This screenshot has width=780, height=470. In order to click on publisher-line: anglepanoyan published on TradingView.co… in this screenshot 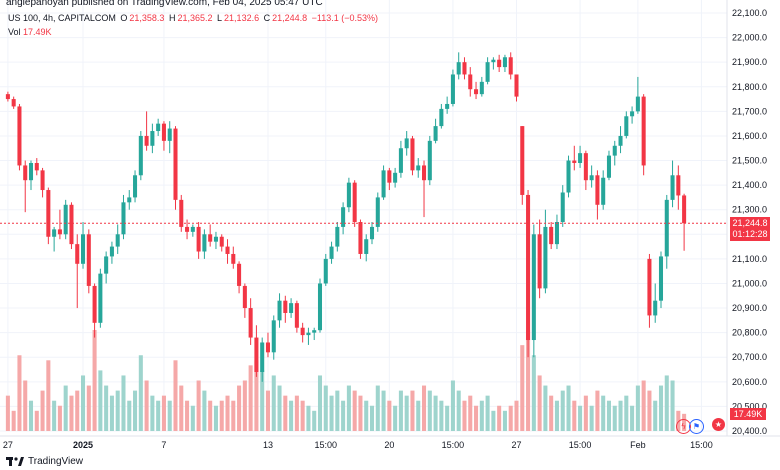, I will do `click(164, 4)`.